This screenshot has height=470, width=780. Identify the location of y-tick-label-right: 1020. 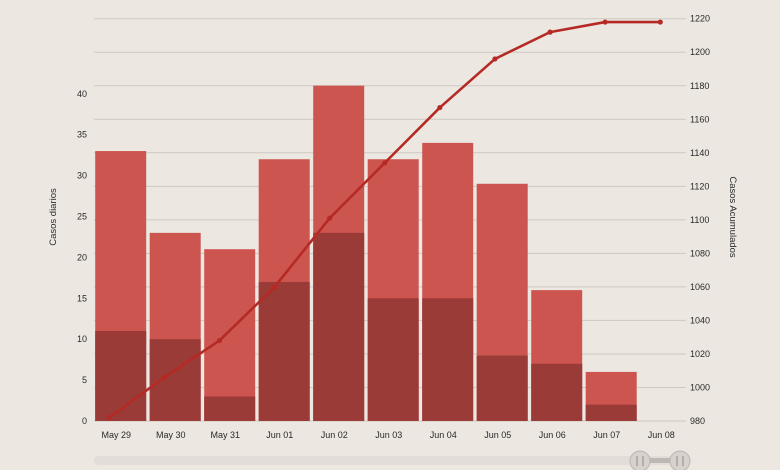
(700, 354).